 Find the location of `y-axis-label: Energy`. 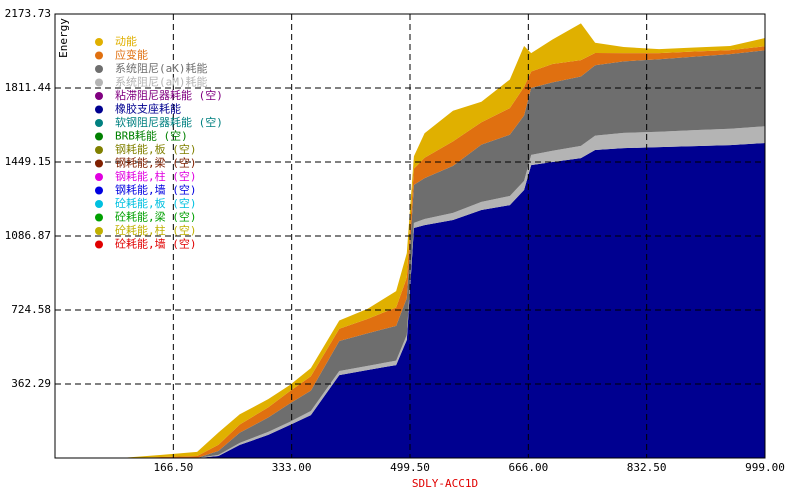

y-axis-label: Energy is located at coordinates (63, 38).